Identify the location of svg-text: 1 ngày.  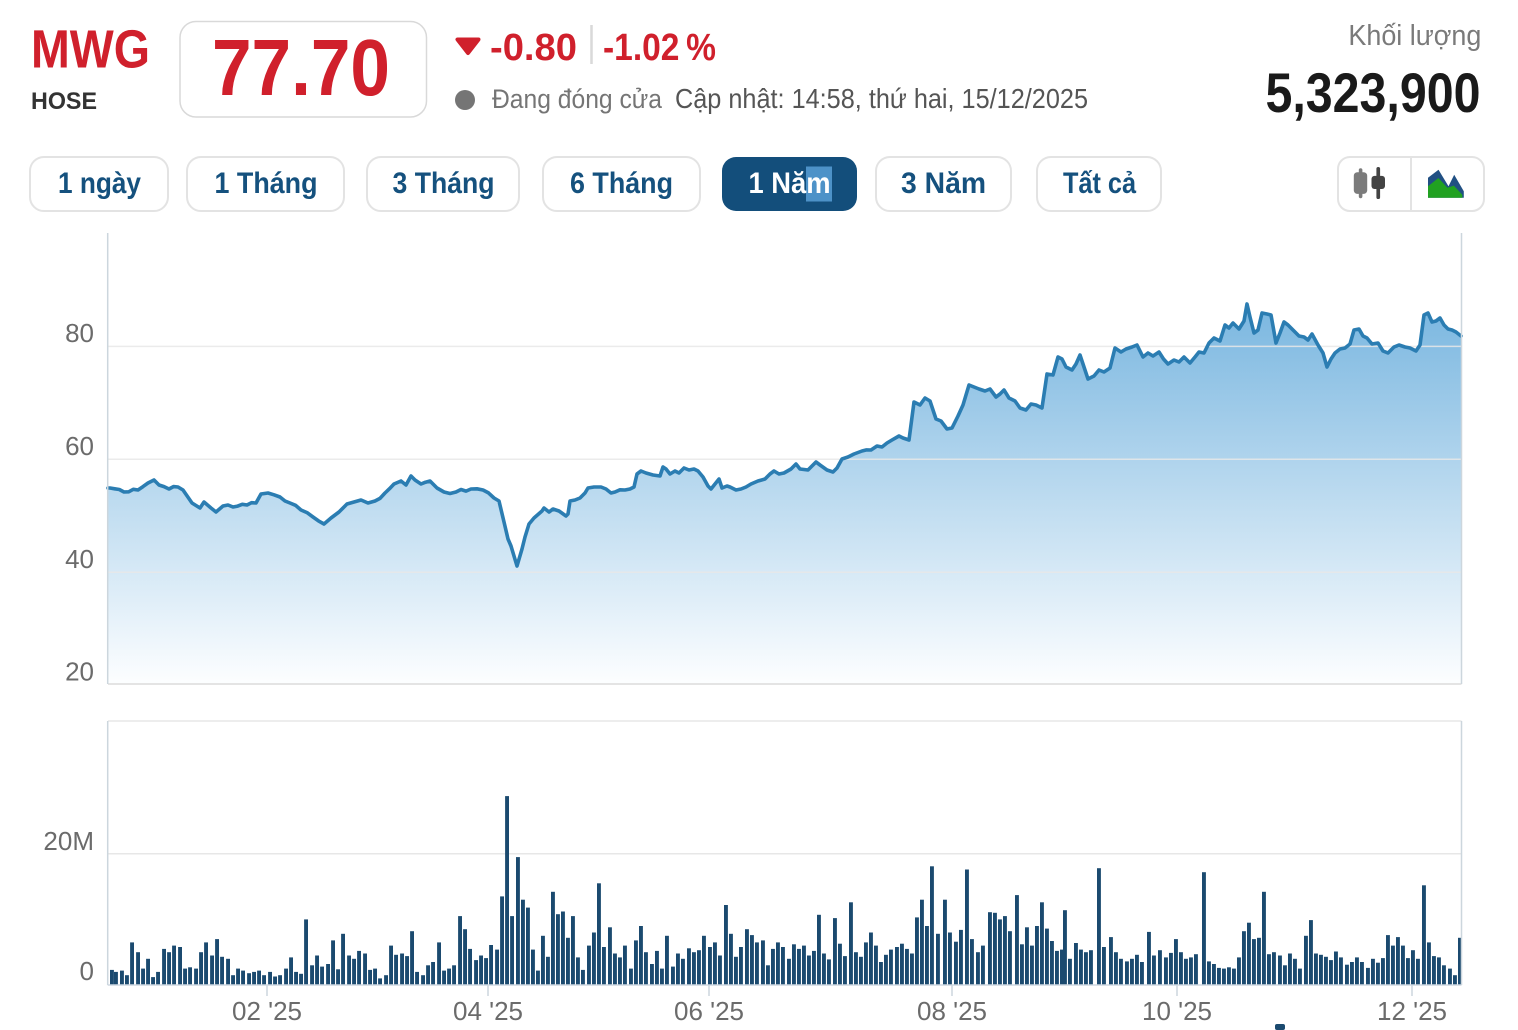
(100, 183).